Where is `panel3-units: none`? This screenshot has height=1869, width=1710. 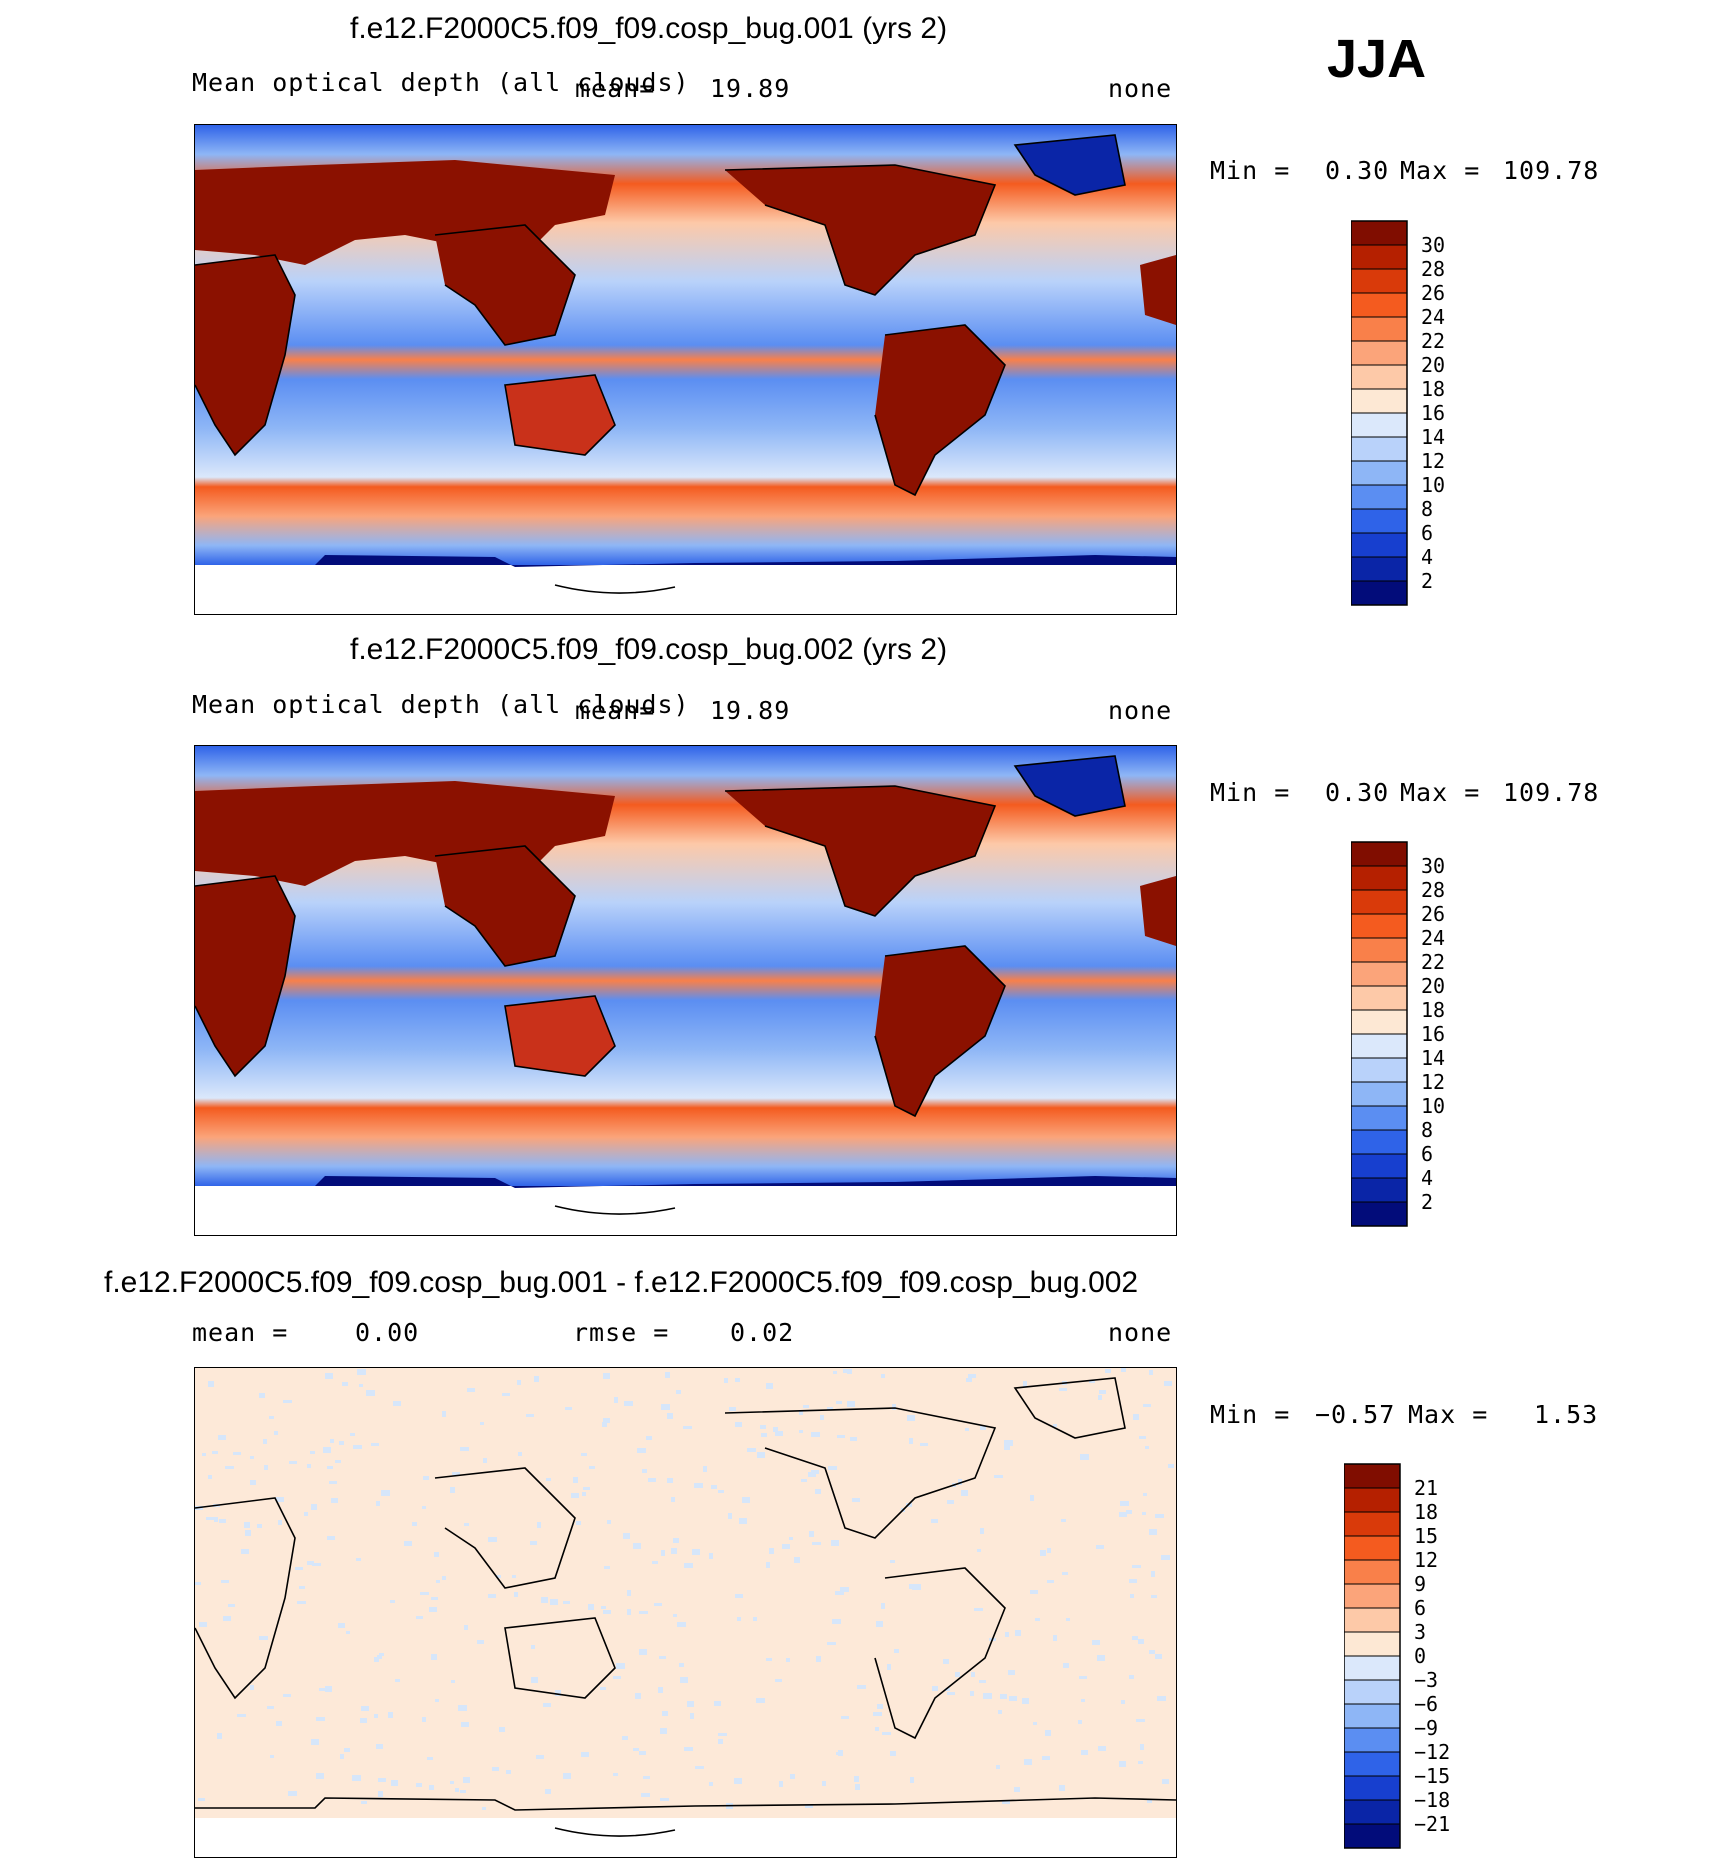 panel3-units: none is located at coordinates (1140, 1332).